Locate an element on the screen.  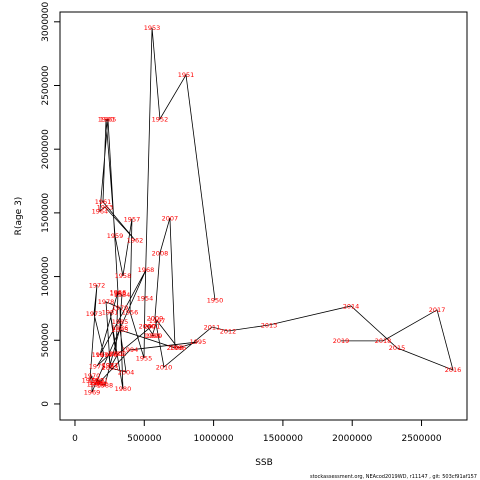
point-label: 1963 is located at coordinates (105, 207).